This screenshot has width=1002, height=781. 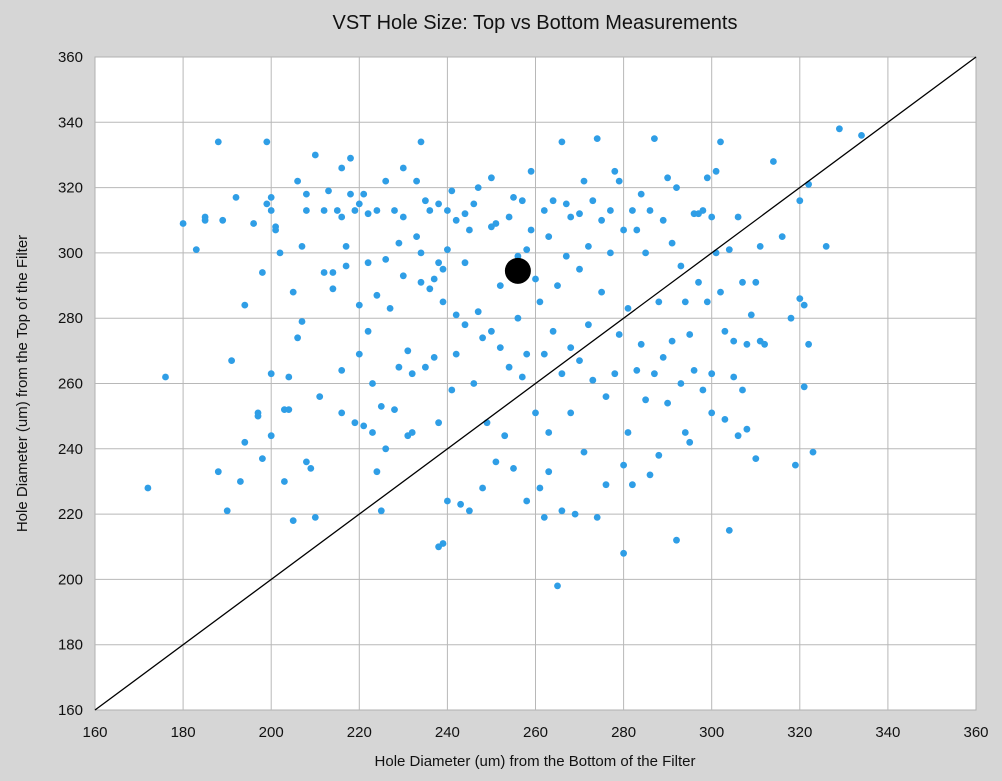 I want to click on y-tick-label: 300, so click(x=70, y=253).